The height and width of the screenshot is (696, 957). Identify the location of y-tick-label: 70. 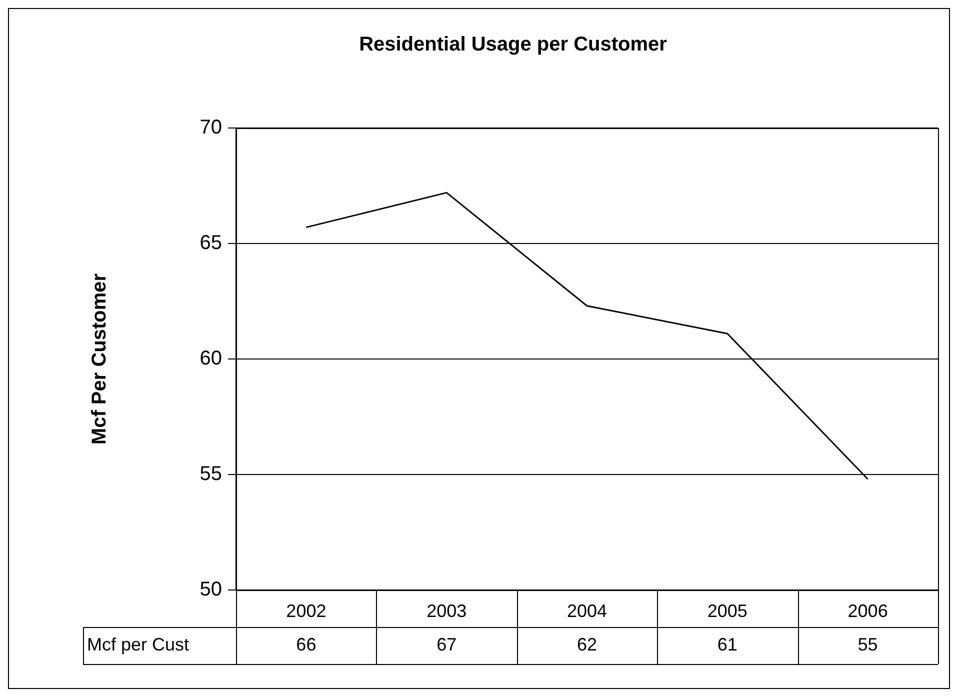
(211, 127).